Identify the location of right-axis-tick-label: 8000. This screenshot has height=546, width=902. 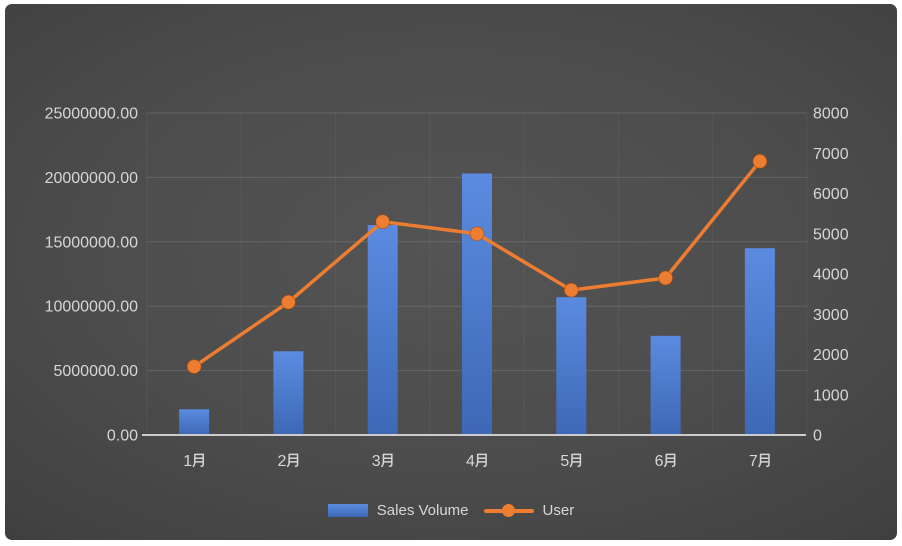
(831, 114).